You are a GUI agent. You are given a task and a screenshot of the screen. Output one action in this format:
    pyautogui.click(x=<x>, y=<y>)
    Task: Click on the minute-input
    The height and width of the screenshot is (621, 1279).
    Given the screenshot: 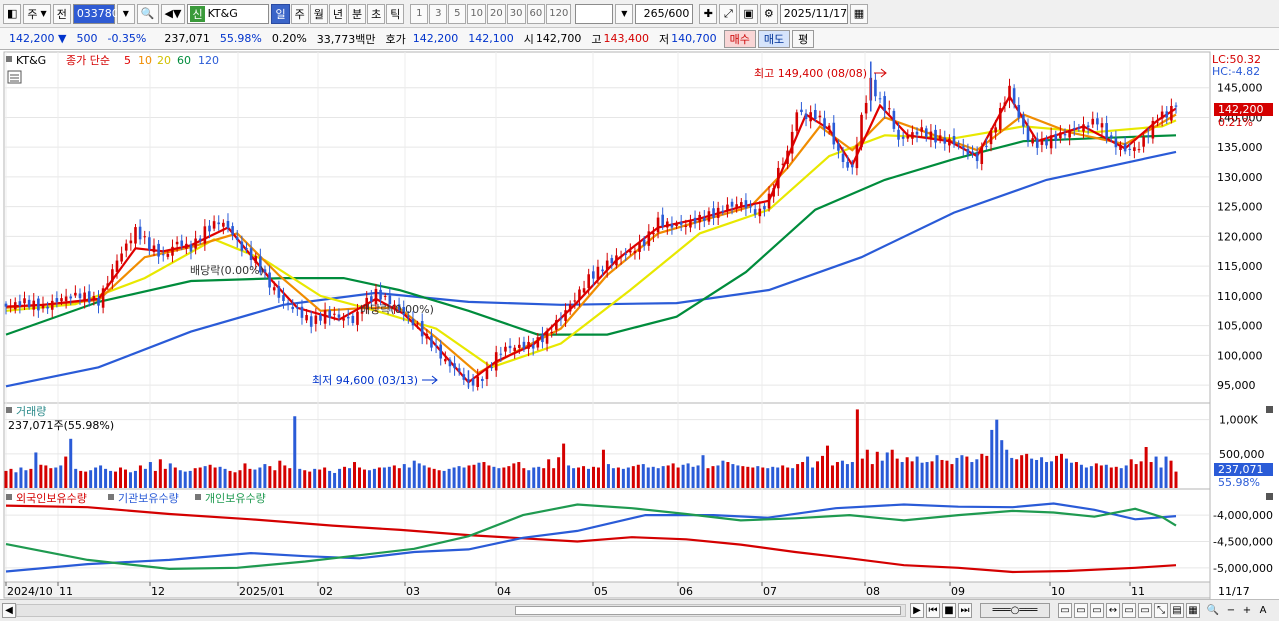 What is the action you would take?
    pyautogui.click(x=594, y=13)
    